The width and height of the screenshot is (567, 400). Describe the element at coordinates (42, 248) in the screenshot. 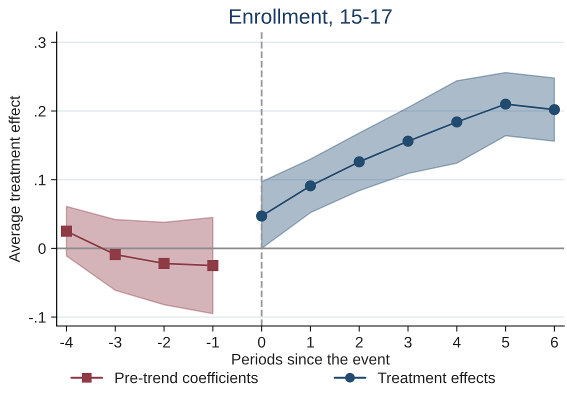

I see `y-tick-label: 0` at that location.